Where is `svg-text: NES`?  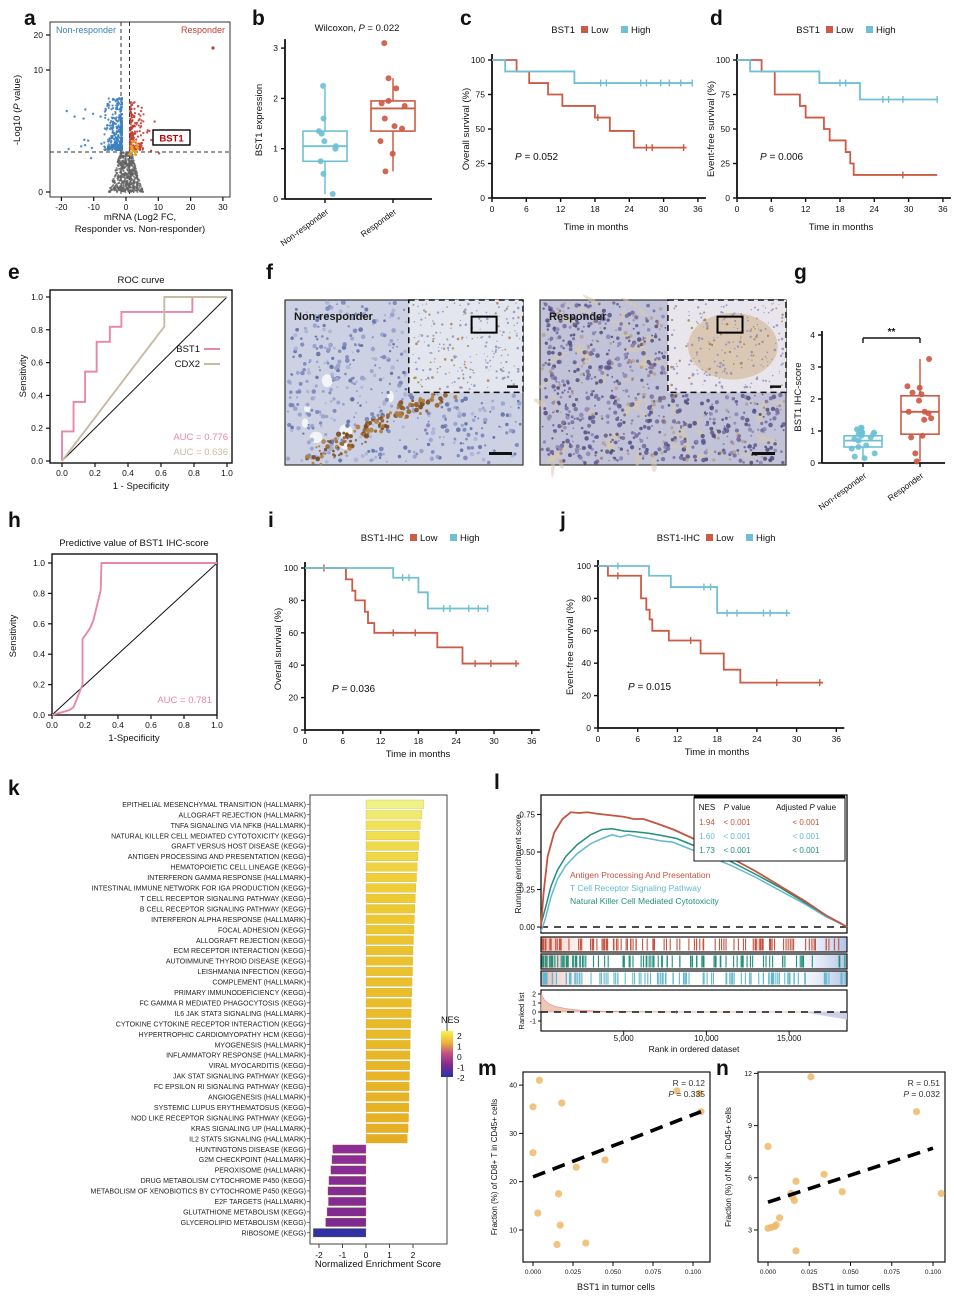 svg-text: NES is located at coordinates (707, 807).